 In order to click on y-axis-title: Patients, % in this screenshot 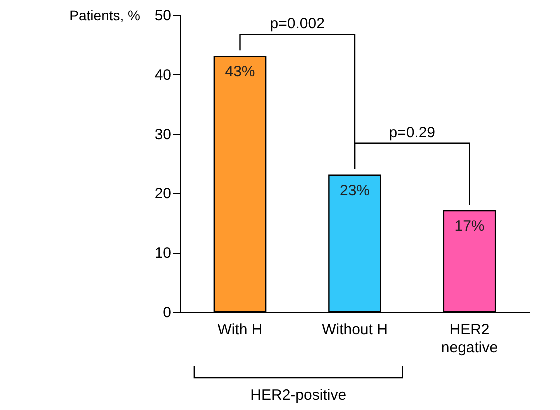, I will do `click(105, 16)`.